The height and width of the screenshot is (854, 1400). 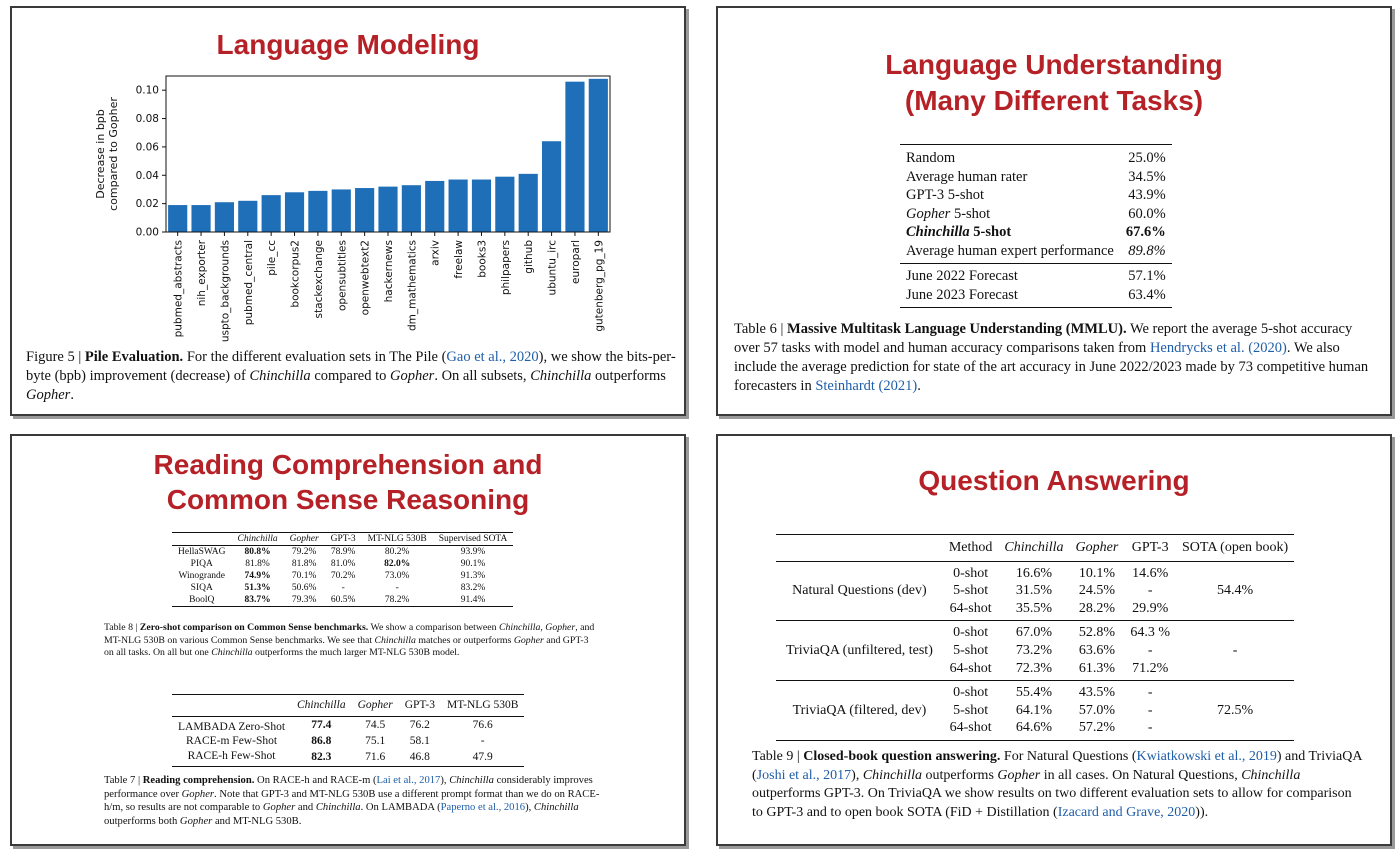 I want to click on citation-link: Hendrycks et al. (2020), so click(x=1218, y=348).